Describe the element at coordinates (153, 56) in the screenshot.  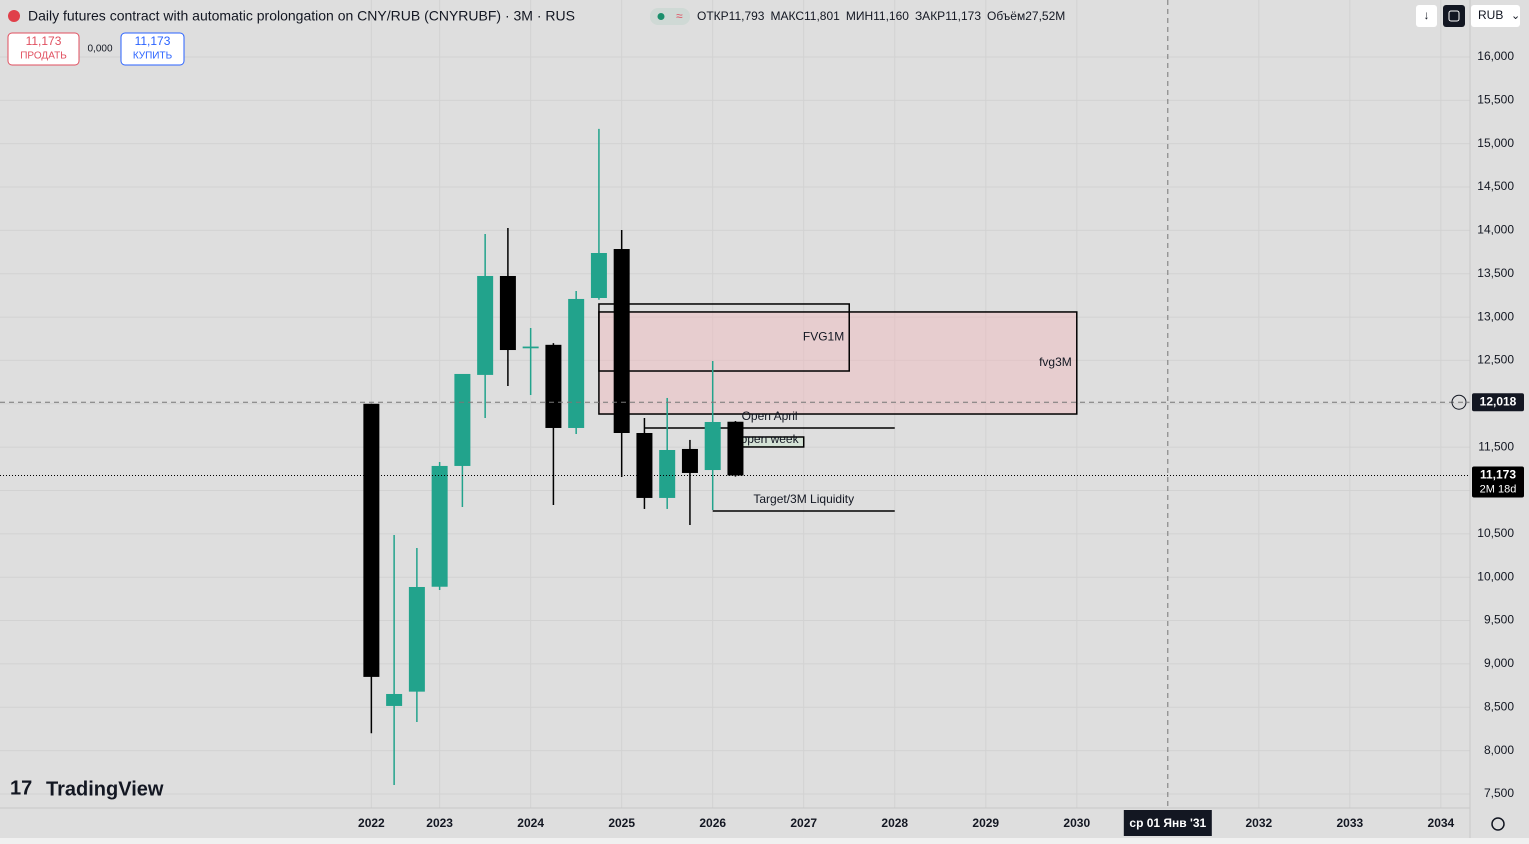
I see `buy-label: КУПИТЬ` at that location.